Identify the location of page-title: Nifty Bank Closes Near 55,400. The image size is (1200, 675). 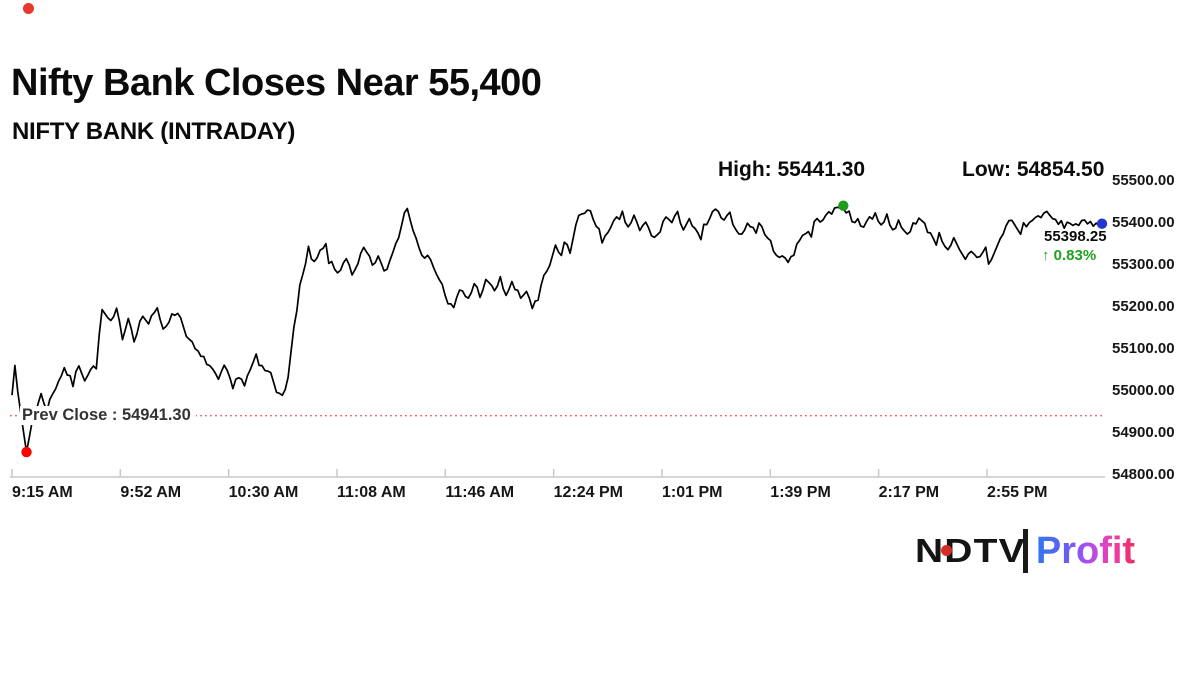
(276, 83).